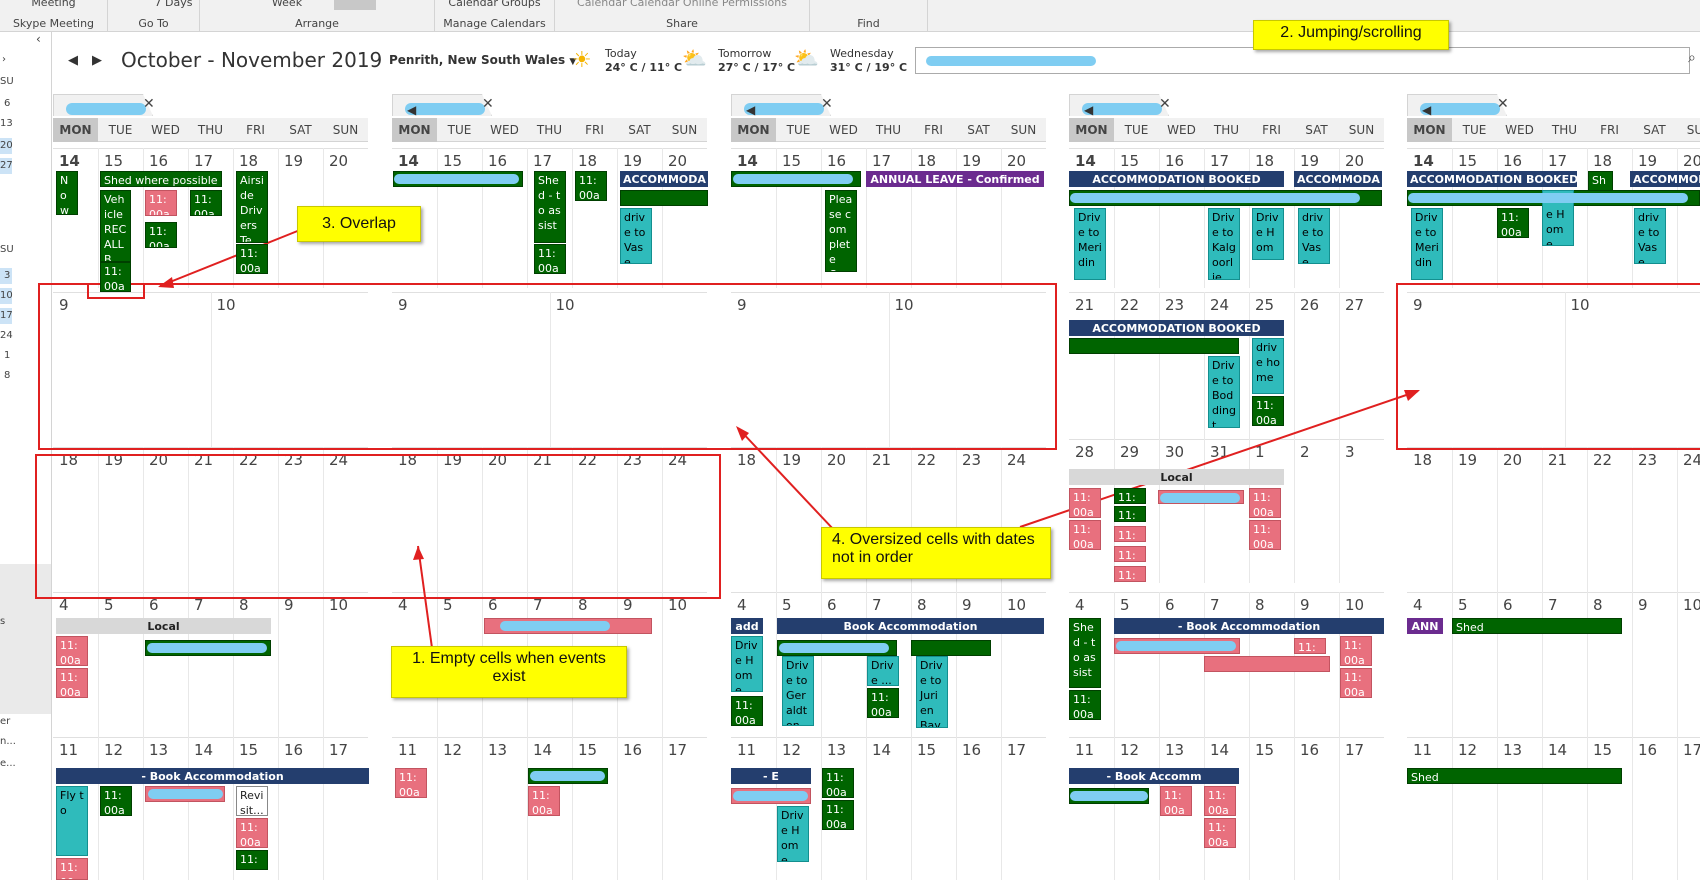 Image resolution: width=1700 pixels, height=880 pixels. Describe the element at coordinates (1085, 750) in the screenshot. I see `day-number: 11` at that location.